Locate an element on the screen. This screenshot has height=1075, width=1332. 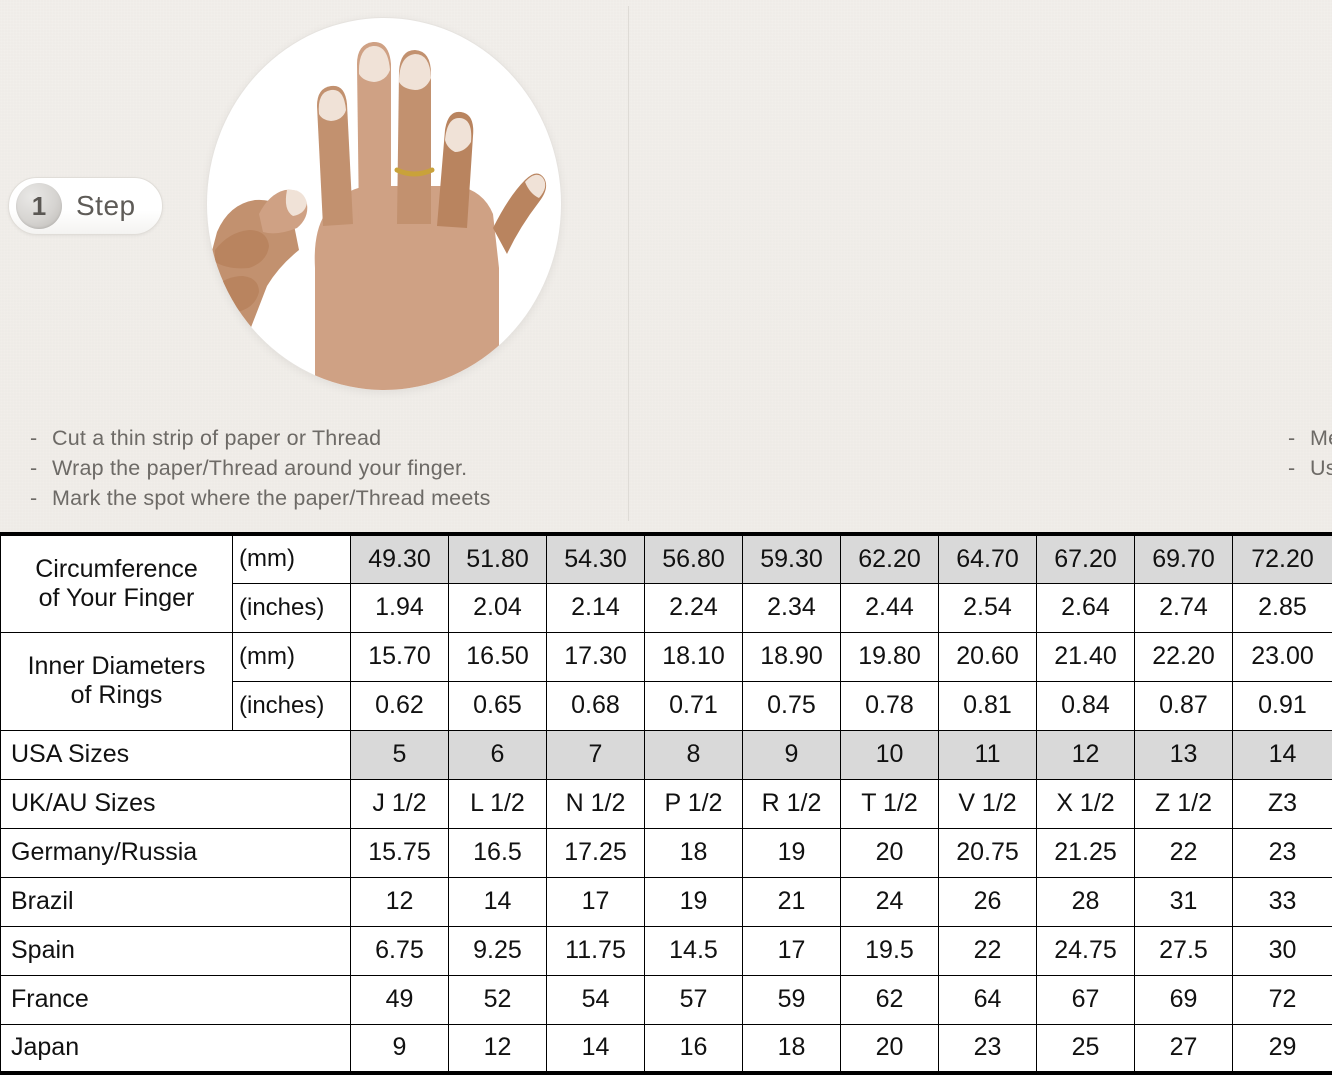
step-1-photo is located at coordinates (384, 204).